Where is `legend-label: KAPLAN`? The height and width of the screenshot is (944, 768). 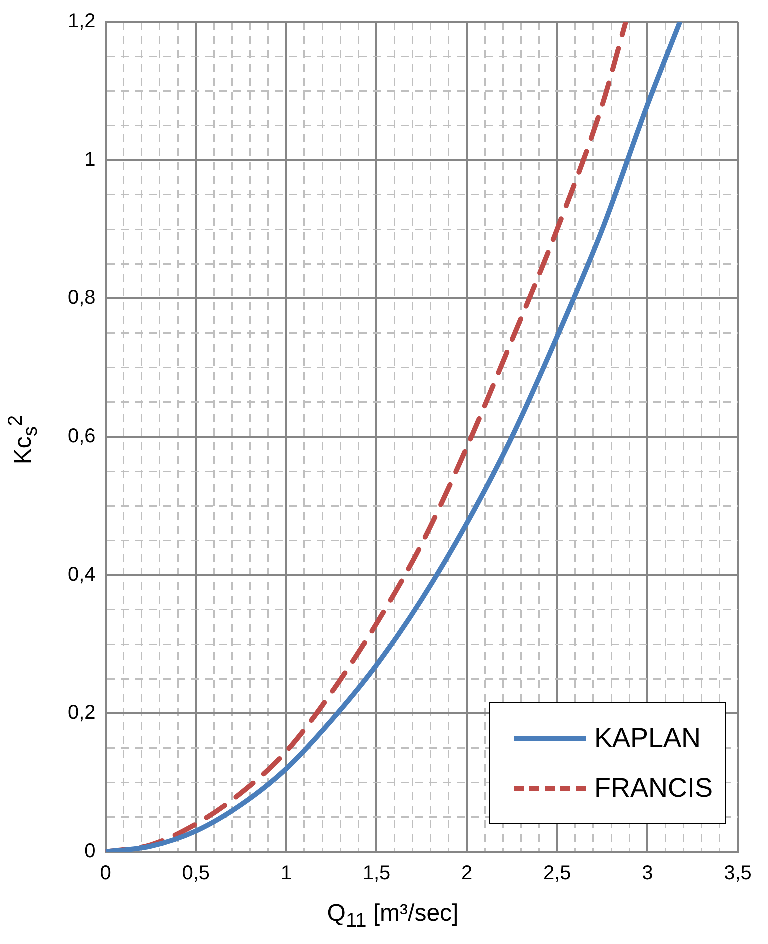
legend-label: KAPLAN is located at coordinates (648, 738).